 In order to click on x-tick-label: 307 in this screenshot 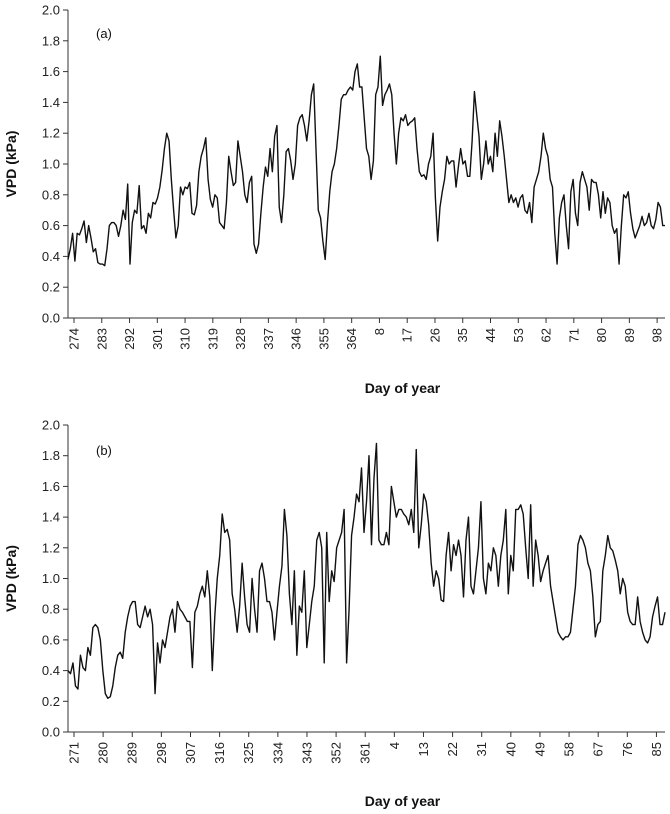, I will do `click(190, 753)`.